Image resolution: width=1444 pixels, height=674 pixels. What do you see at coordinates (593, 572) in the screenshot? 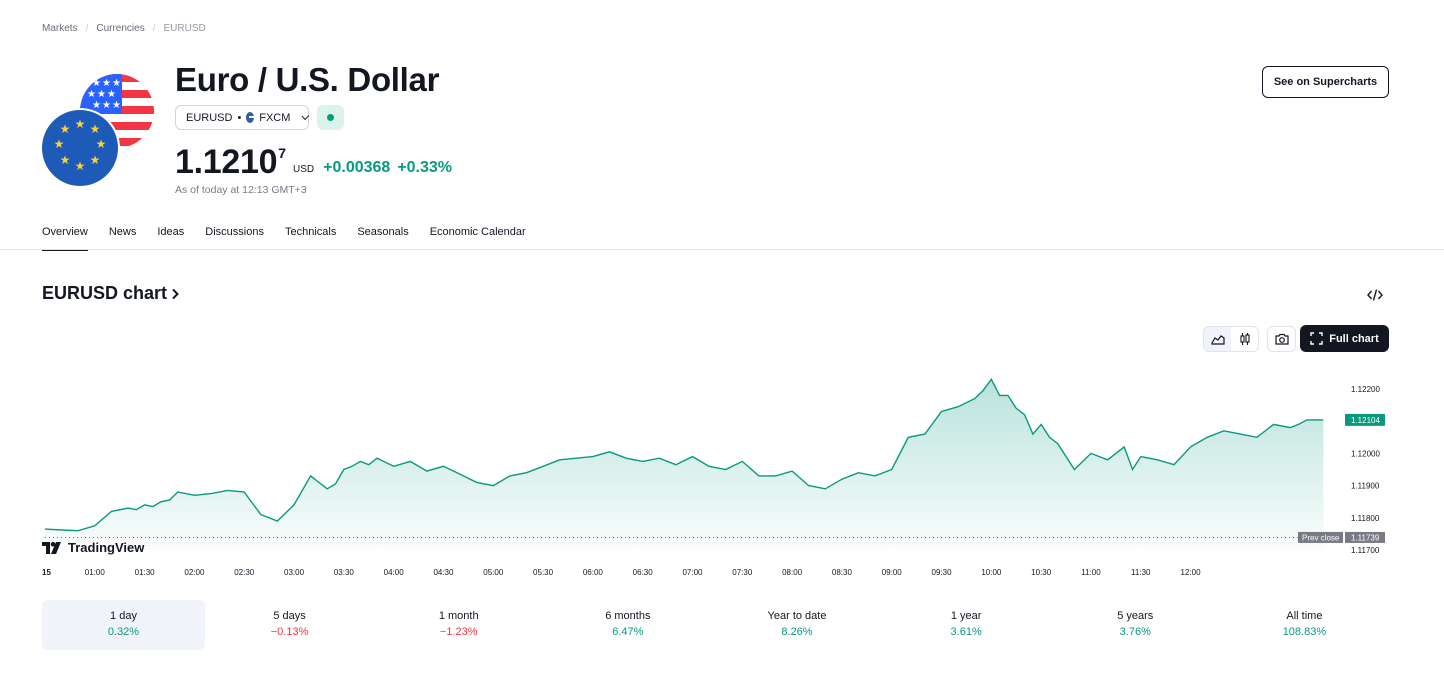
I see `x-tick-label: 06:00` at bounding box center [593, 572].